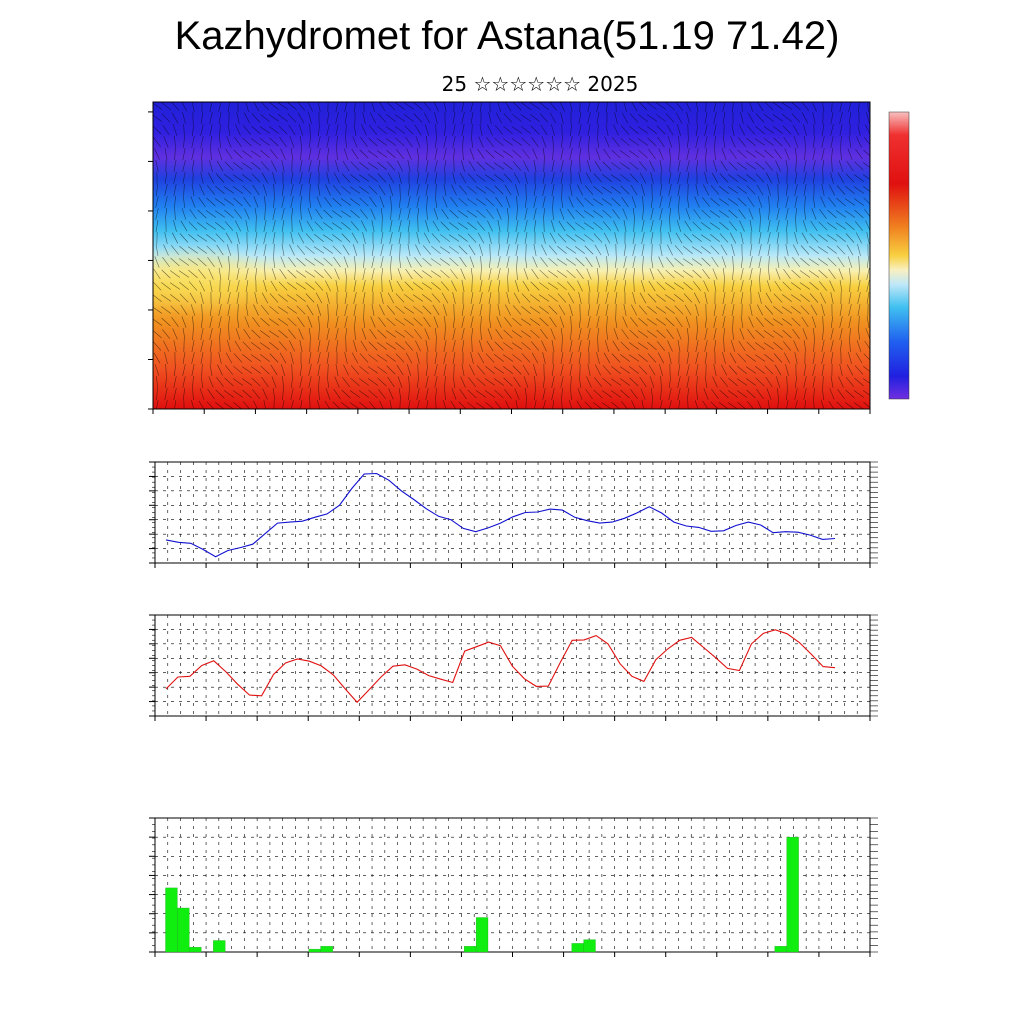 This screenshot has width=1024, height=1024. I want to click on colorbar-ramp, so click(899, 255).